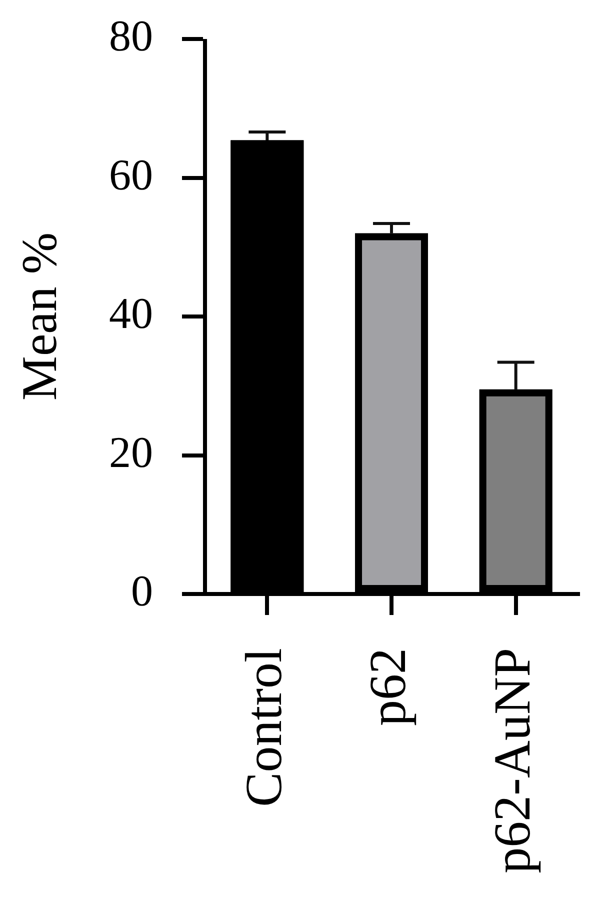 The width and height of the screenshot is (600, 898). What do you see at coordinates (131, 36) in the screenshot?
I see `y-tick-label: 80` at bounding box center [131, 36].